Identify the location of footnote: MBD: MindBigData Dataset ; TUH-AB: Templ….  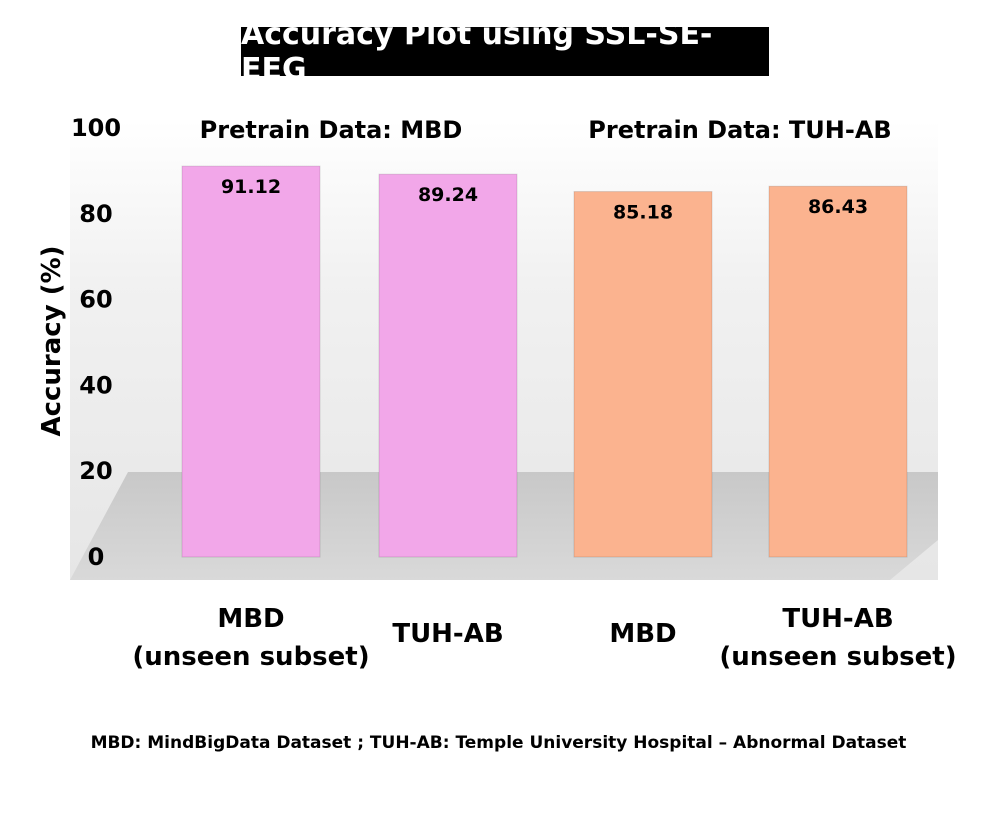
(498, 743).